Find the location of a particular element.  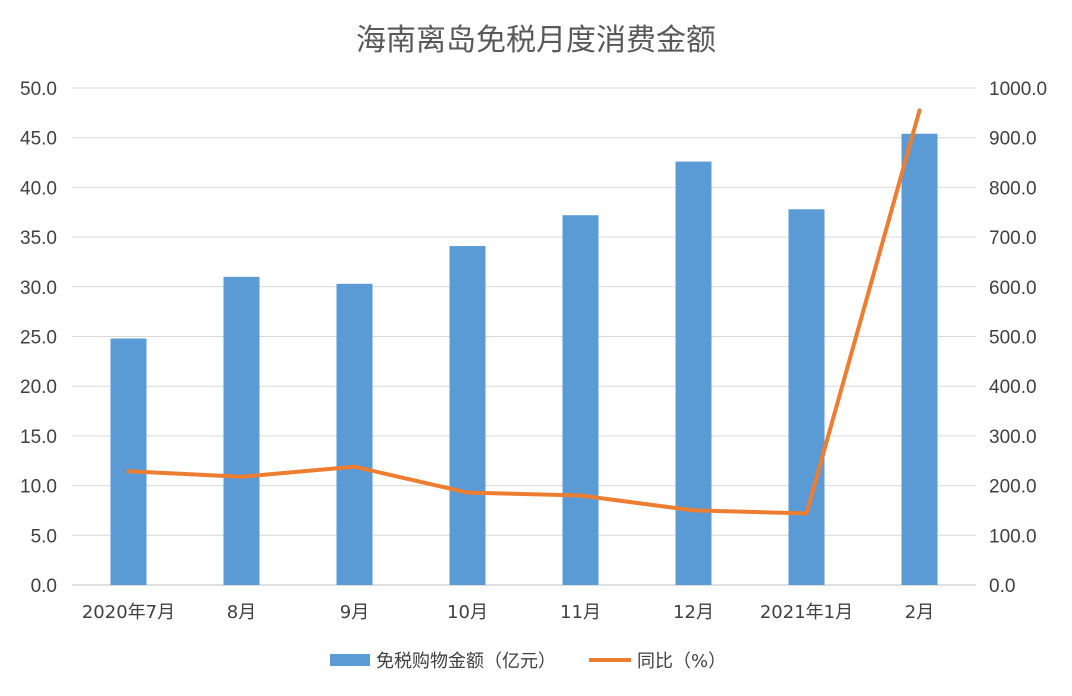

legend-label-bar: 免税购物金额（亿元） is located at coordinates (466, 661).